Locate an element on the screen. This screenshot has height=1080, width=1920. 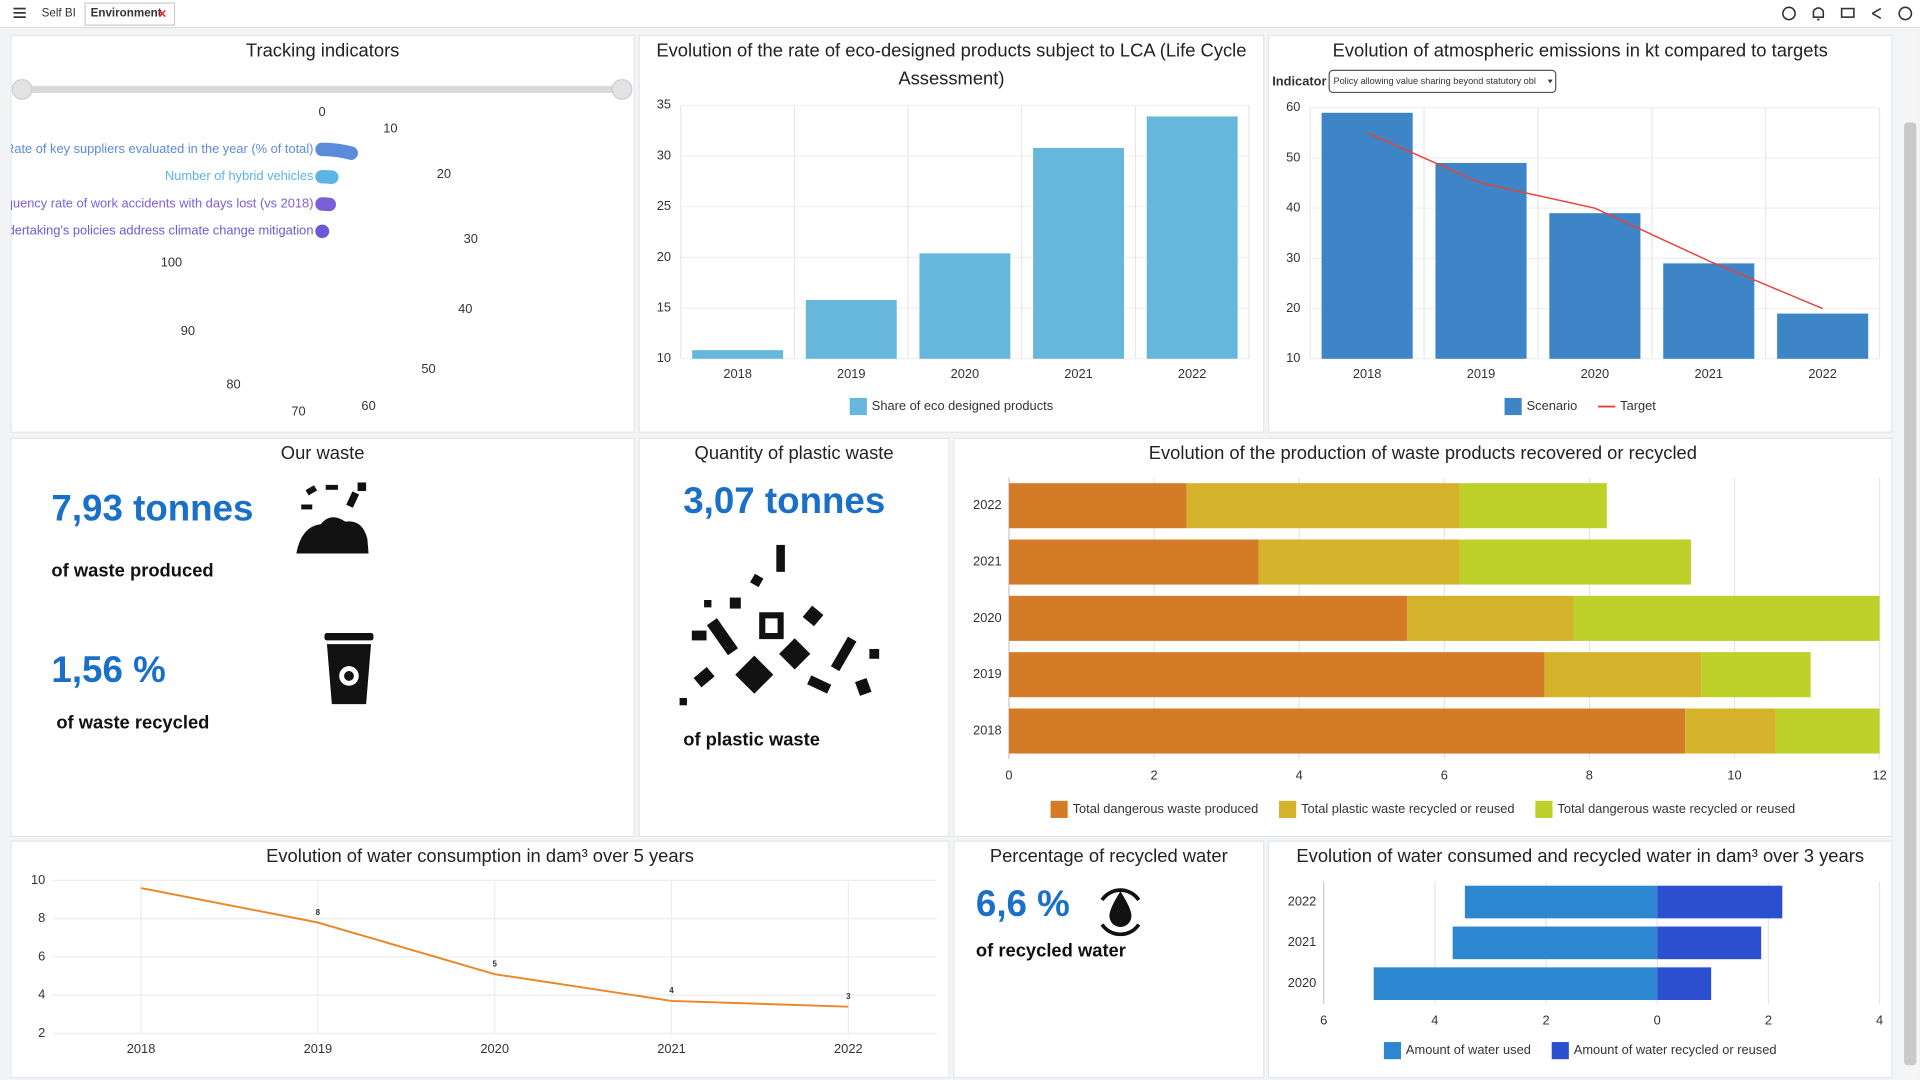
refresh-icon is located at coordinates (1789, 13).